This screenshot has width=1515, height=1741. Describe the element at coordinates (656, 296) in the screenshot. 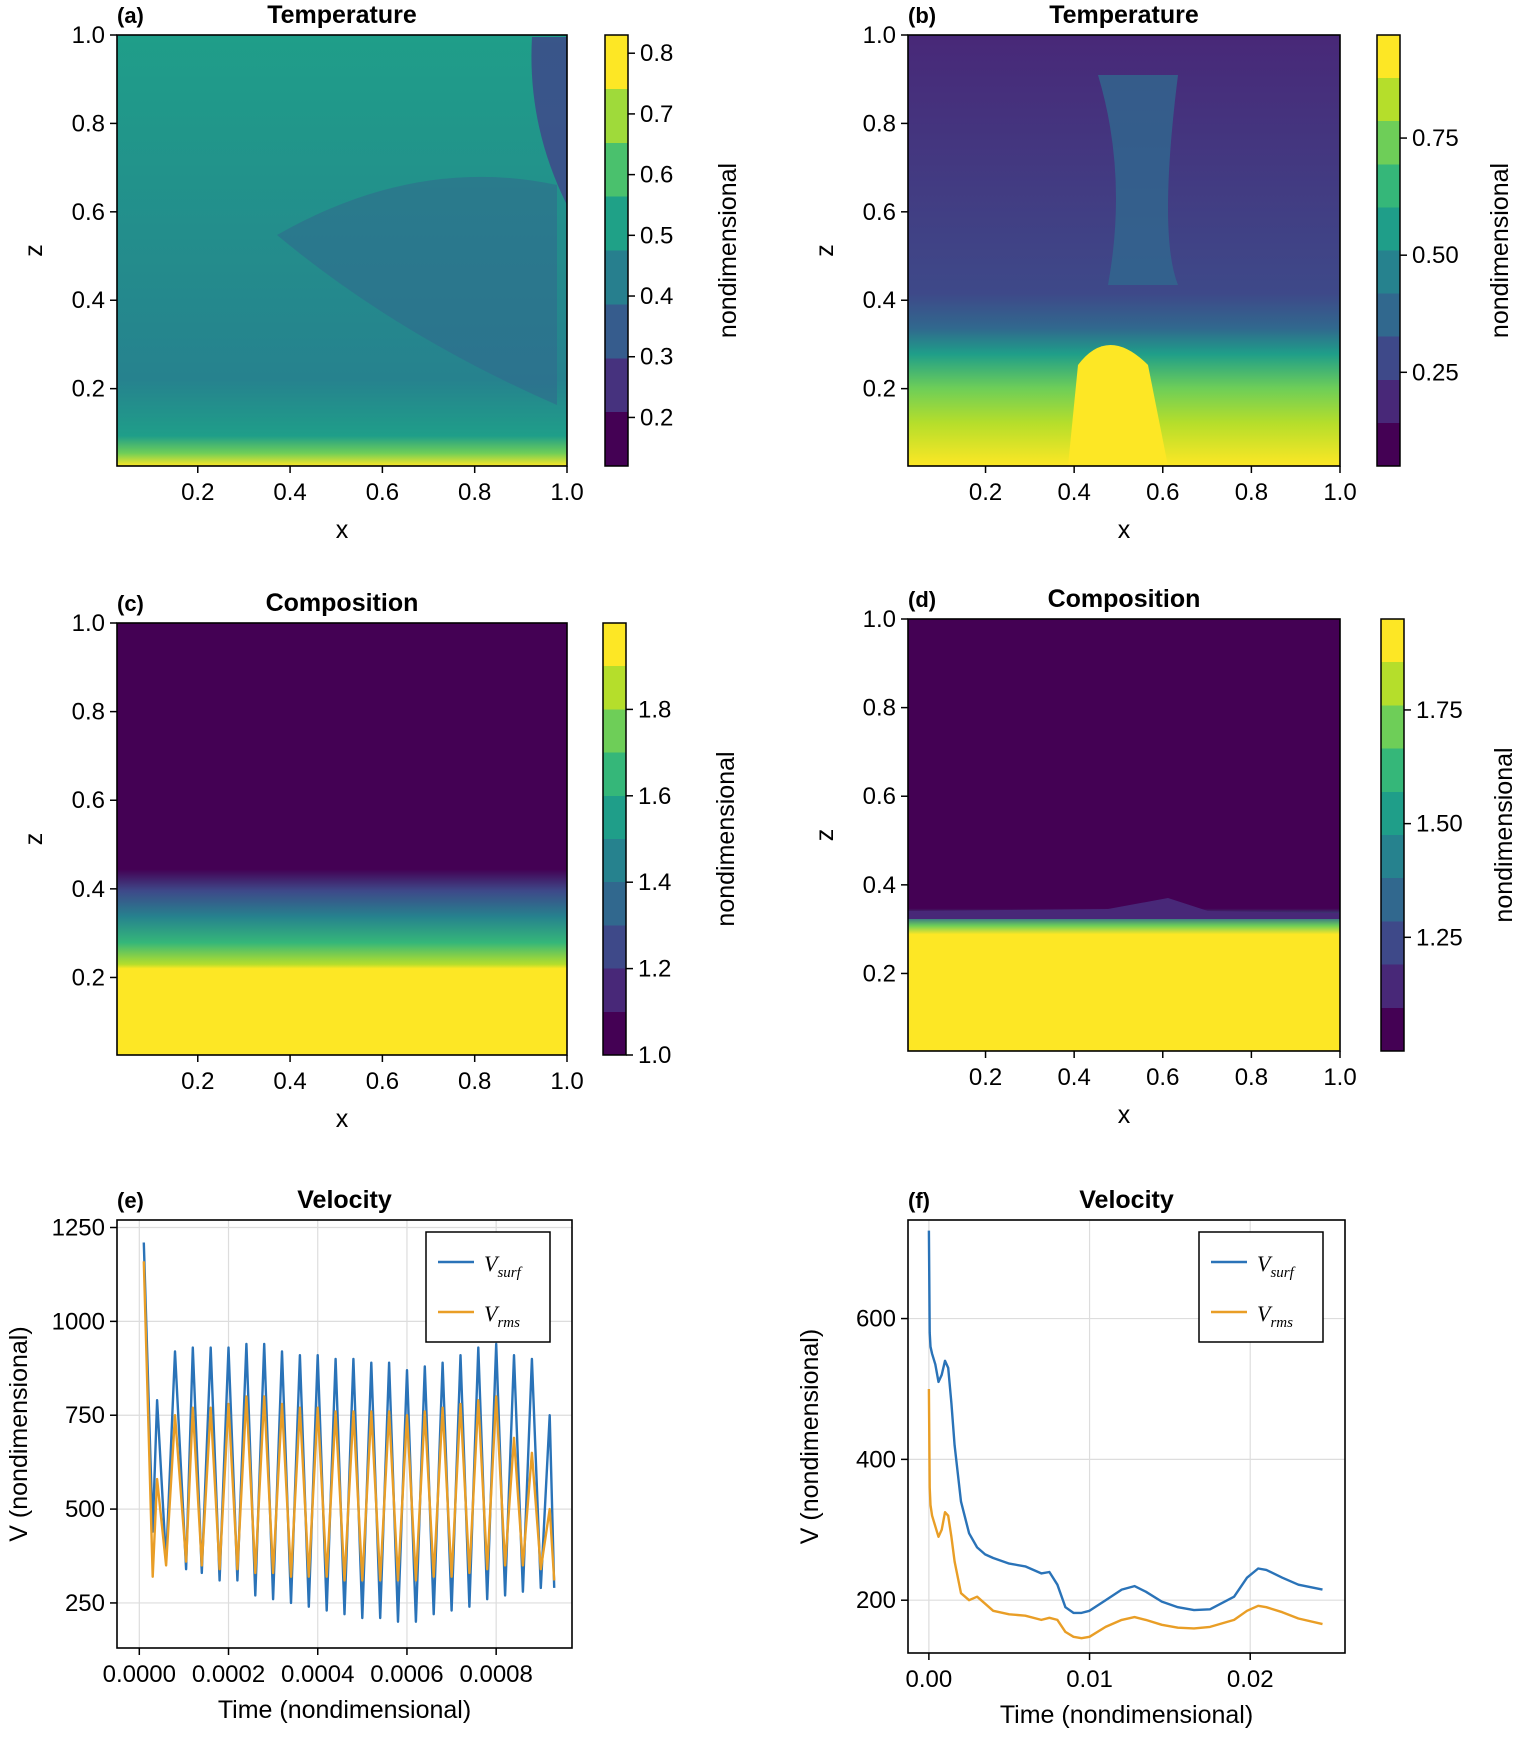

I see `colorbar-tick-label: 0.4` at that location.